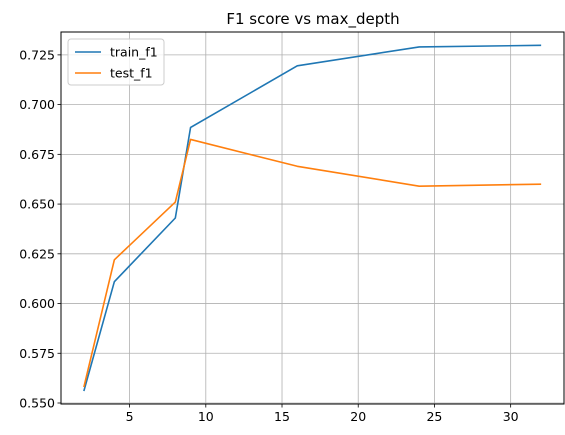  Describe the element at coordinates (206, 416) in the screenshot. I see `x-tick-label: 10` at that location.